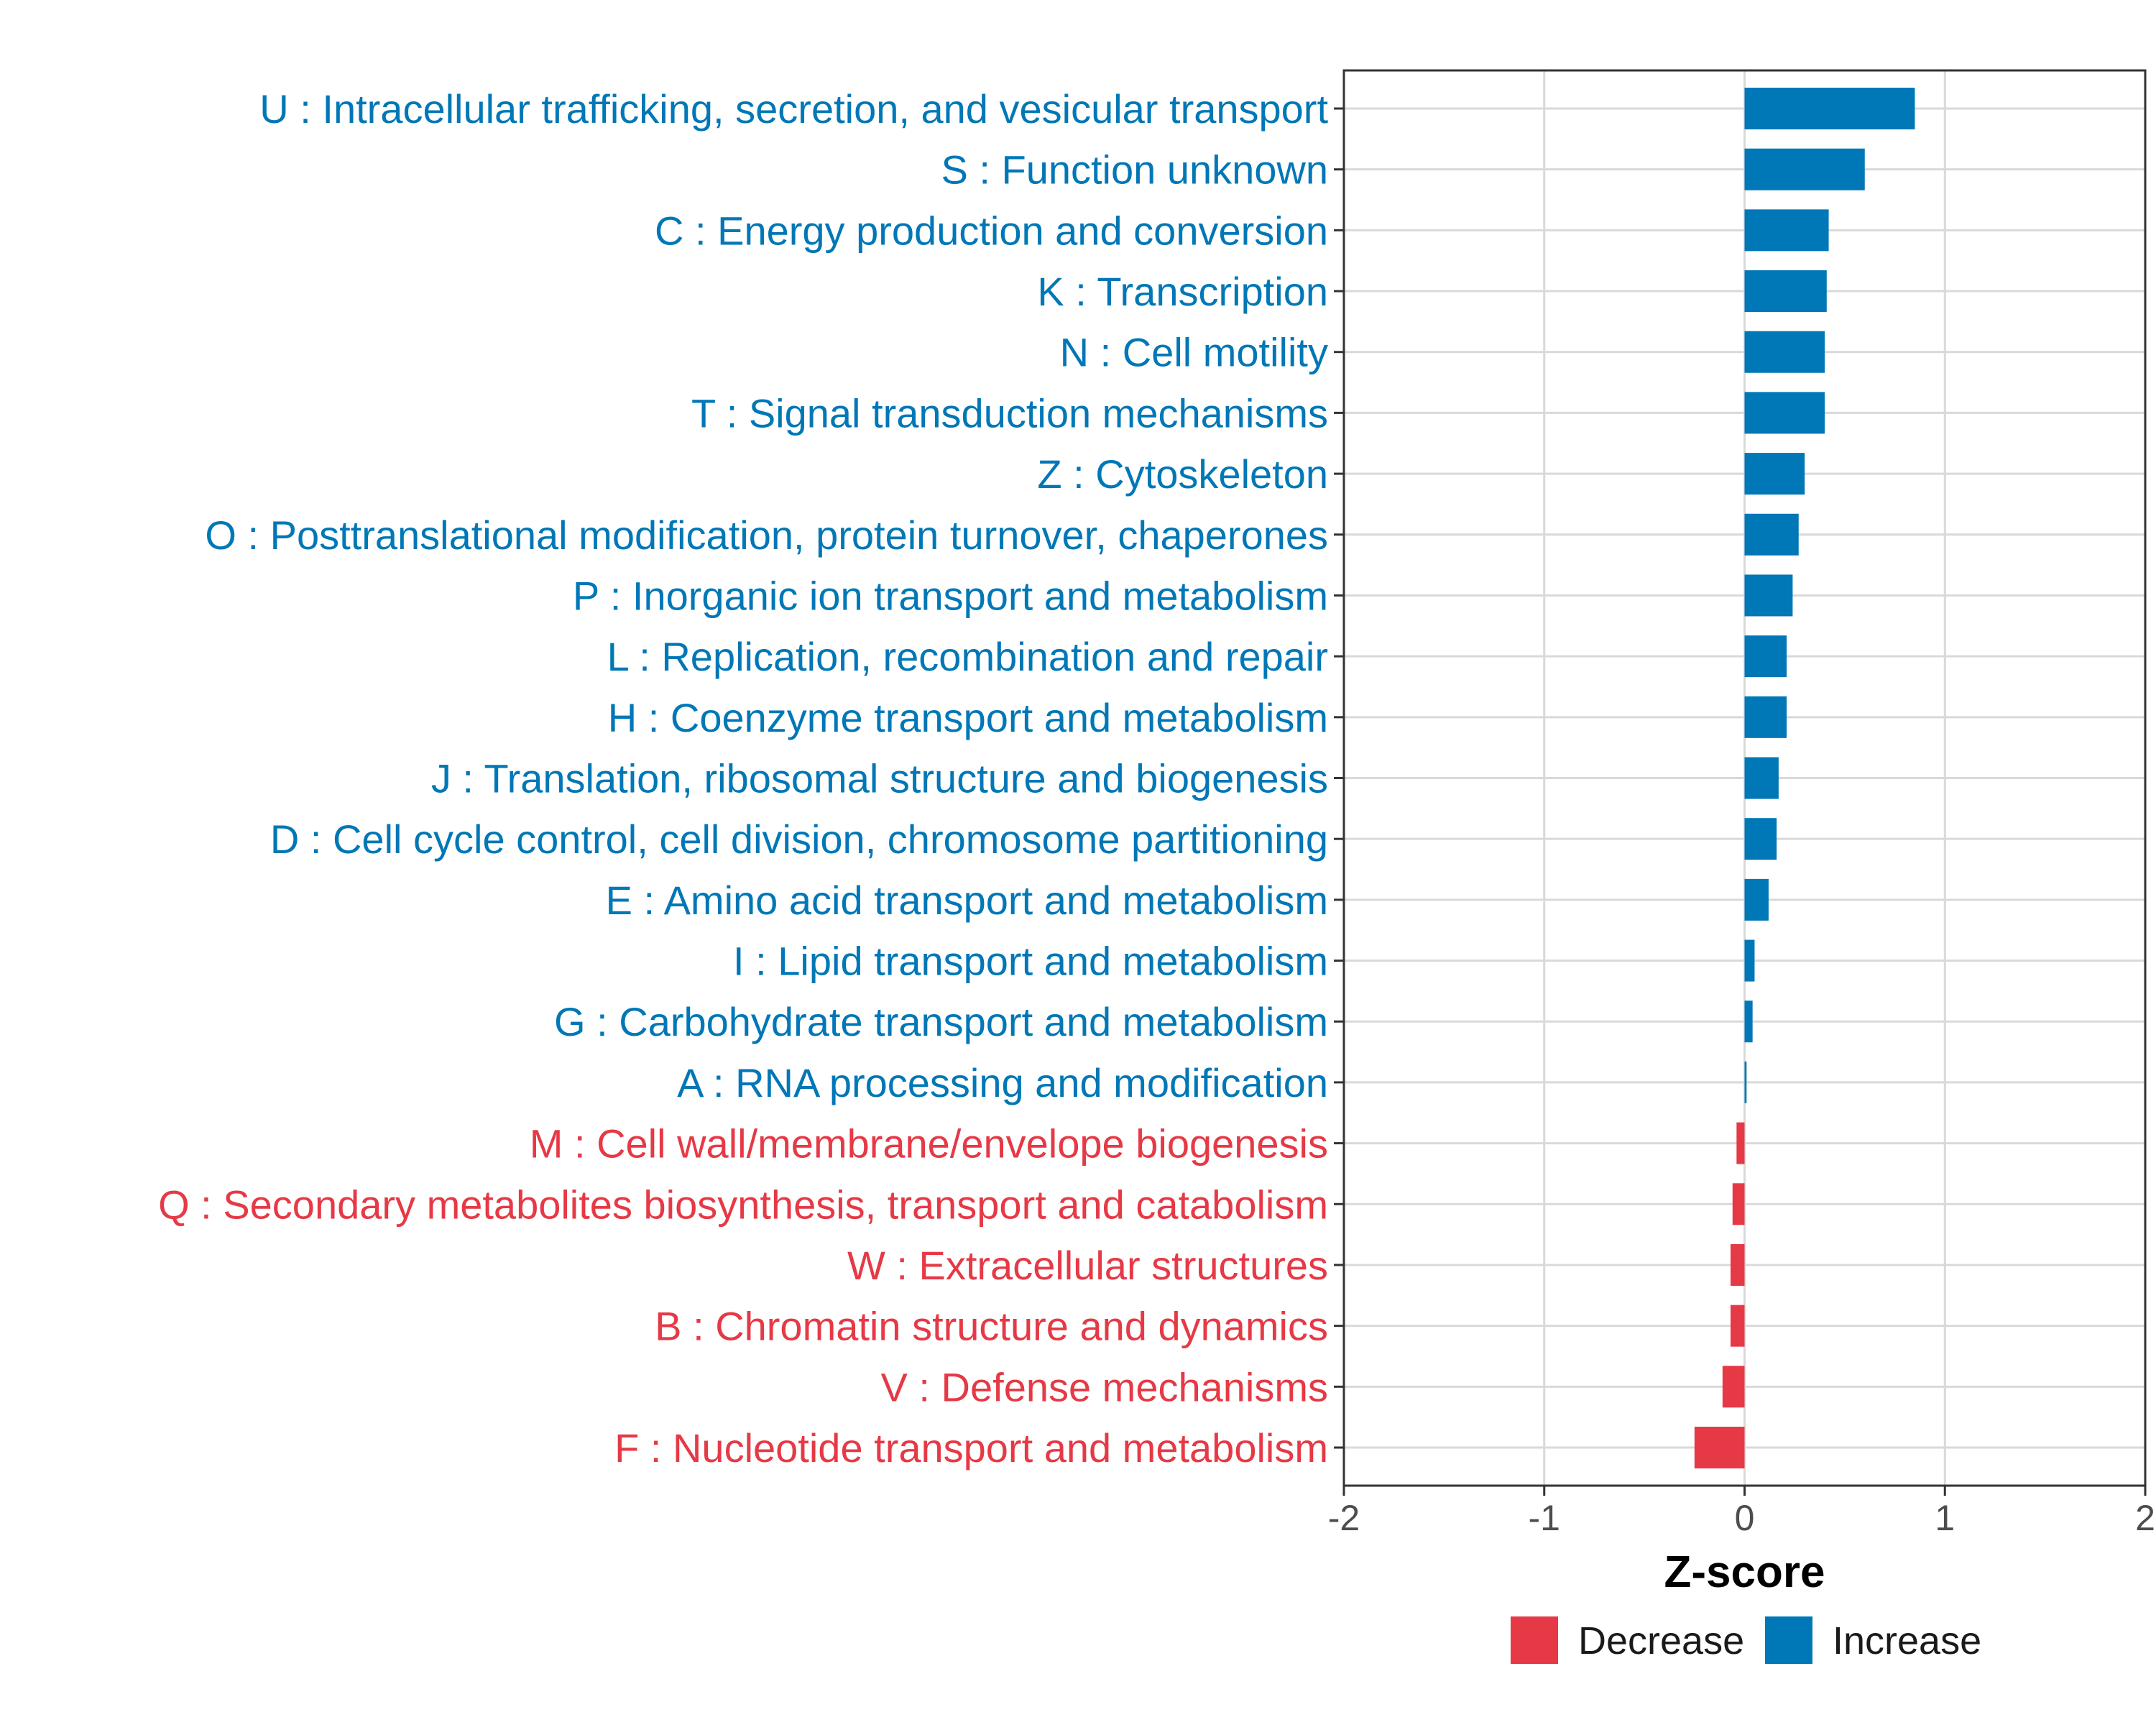 Image resolution: width=2156 pixels, height=1725 pixels. Describe the element at coordinates (968, 717) in the screenshot. I see `category-label: H : Coenzyme transport and metabolism` at that location.